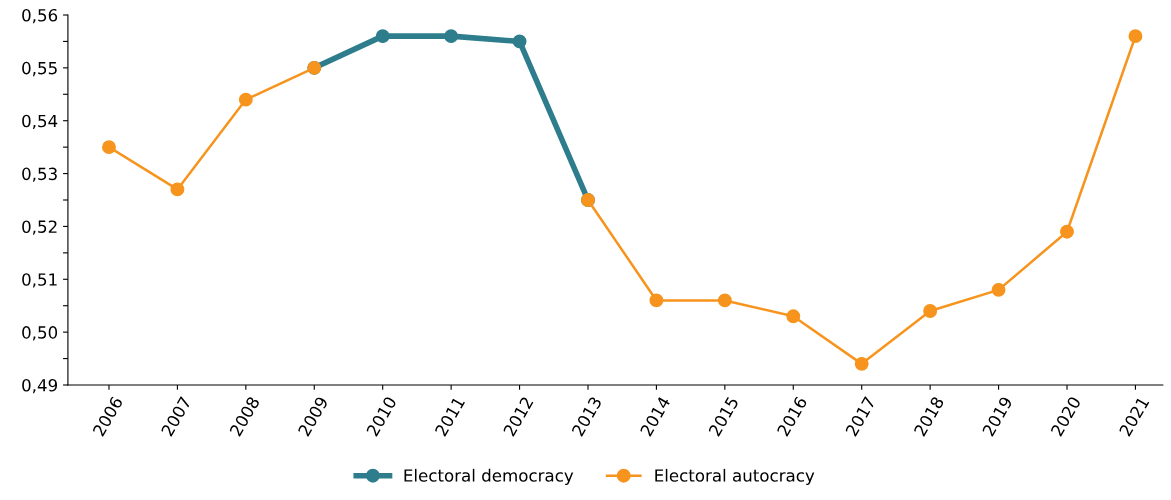 Image resolution: width=1171 pixels, height=500 pixels. I want to click on y-tick-label: 0,56, so click(40, 16).